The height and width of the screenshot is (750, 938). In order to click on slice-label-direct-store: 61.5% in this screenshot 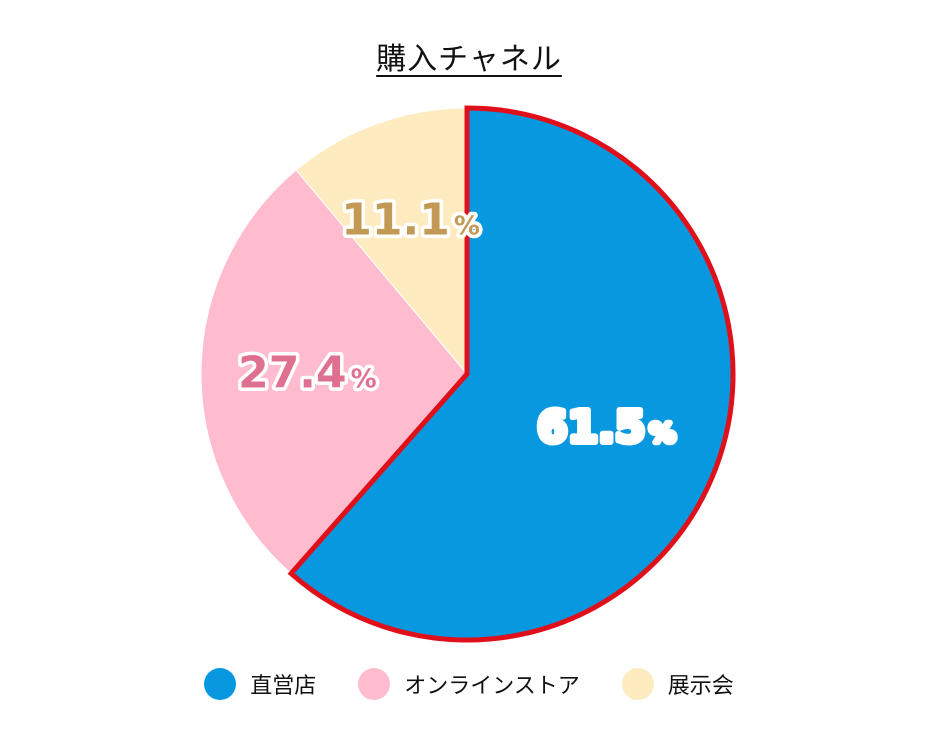, I will do `click(606, 427)`.